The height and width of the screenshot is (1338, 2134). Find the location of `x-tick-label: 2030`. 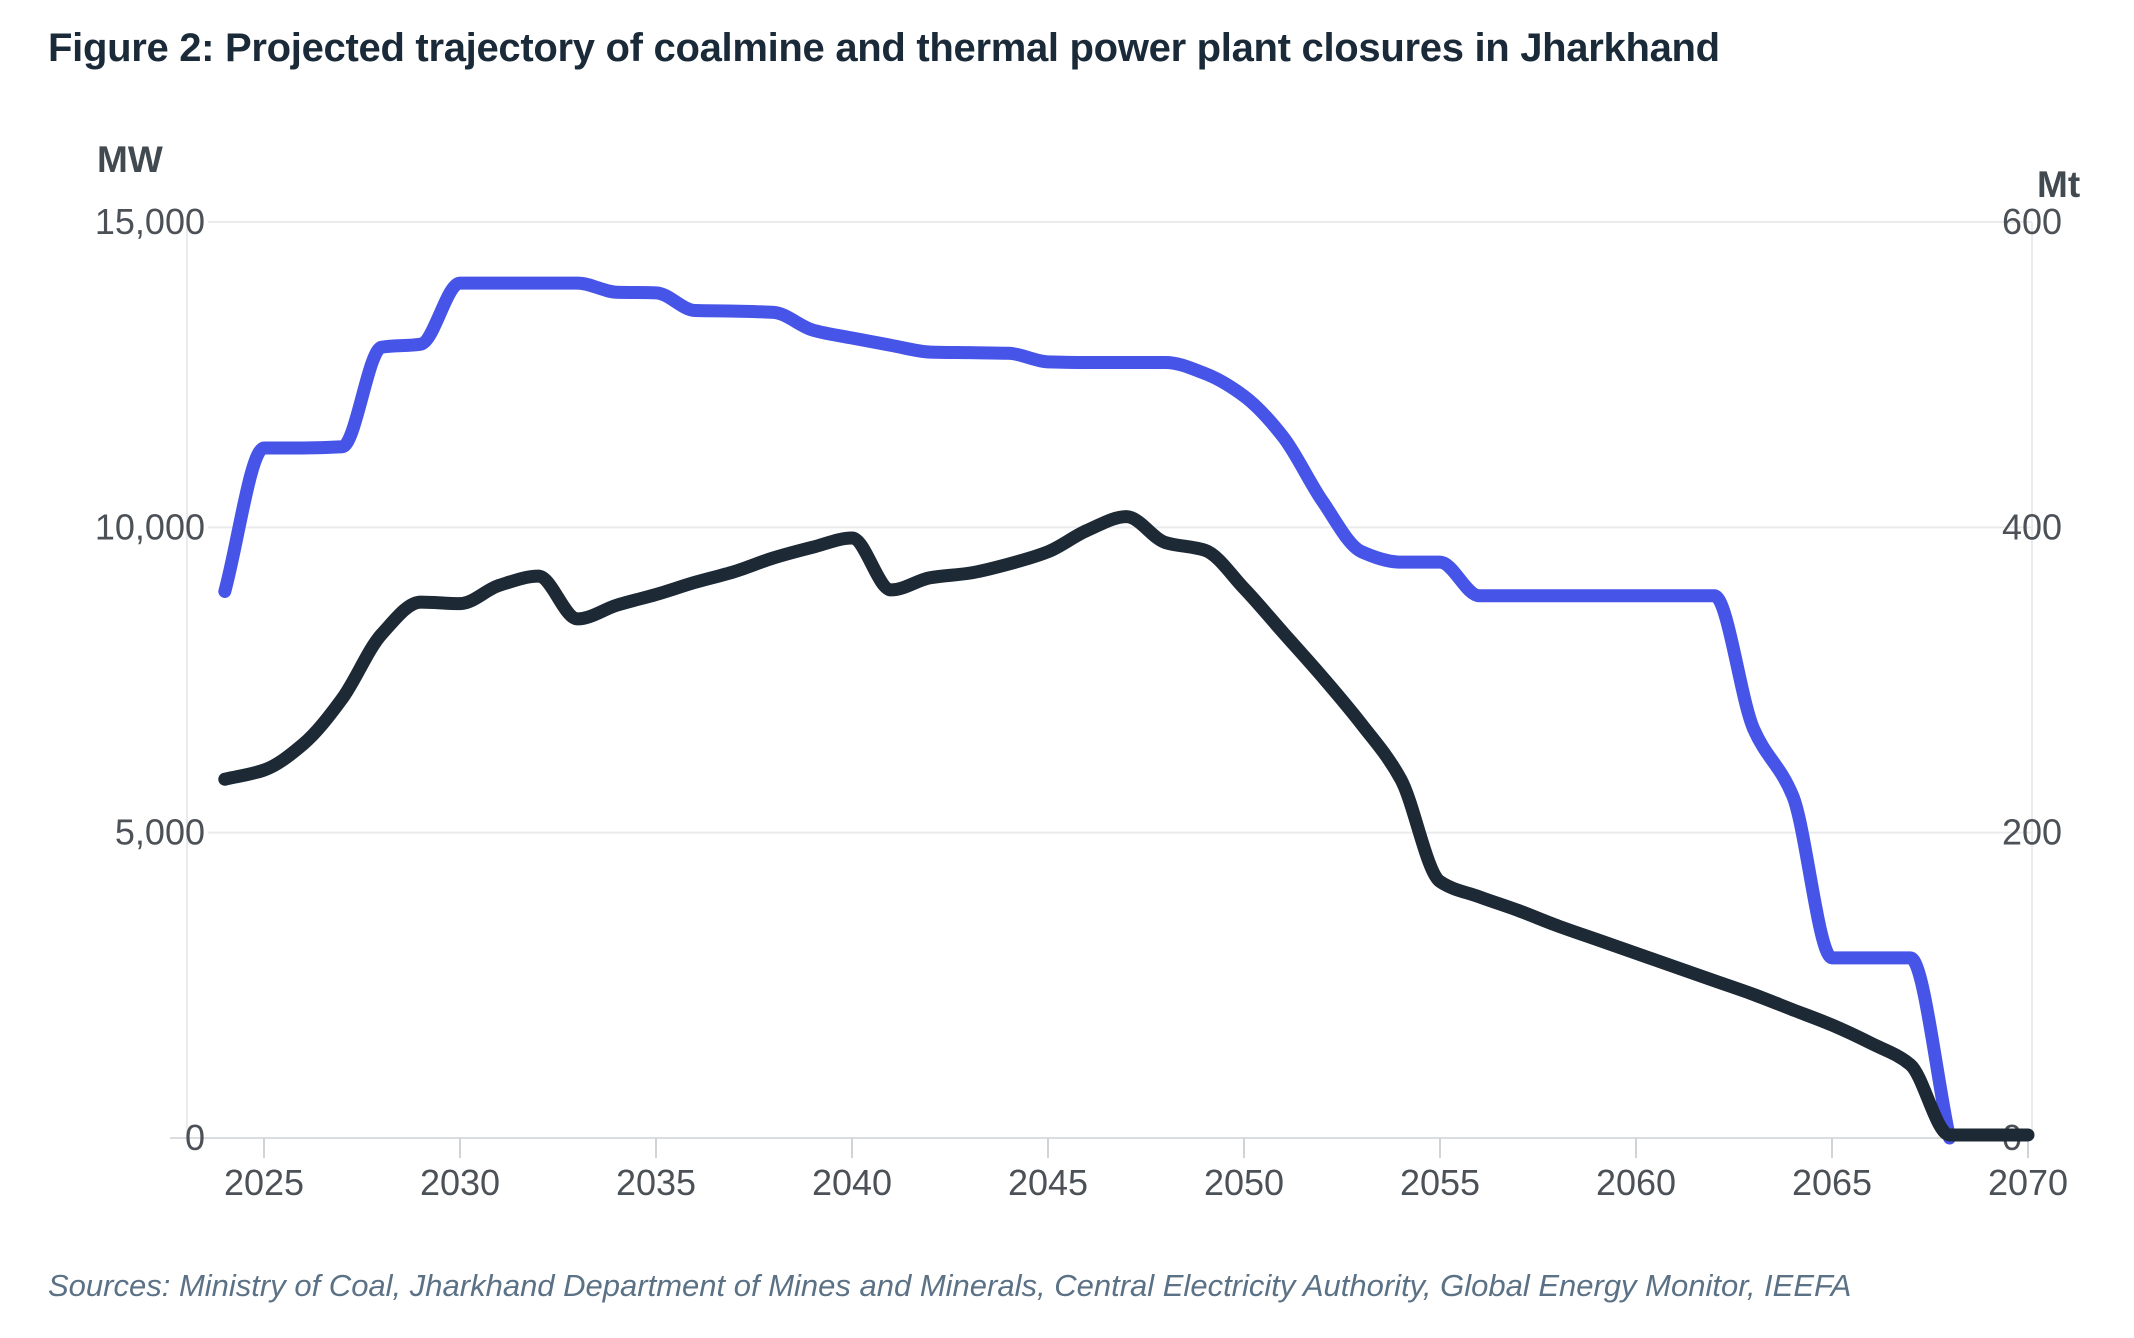

x-tick-label: 2030 is located at coordinates (460, 1182).